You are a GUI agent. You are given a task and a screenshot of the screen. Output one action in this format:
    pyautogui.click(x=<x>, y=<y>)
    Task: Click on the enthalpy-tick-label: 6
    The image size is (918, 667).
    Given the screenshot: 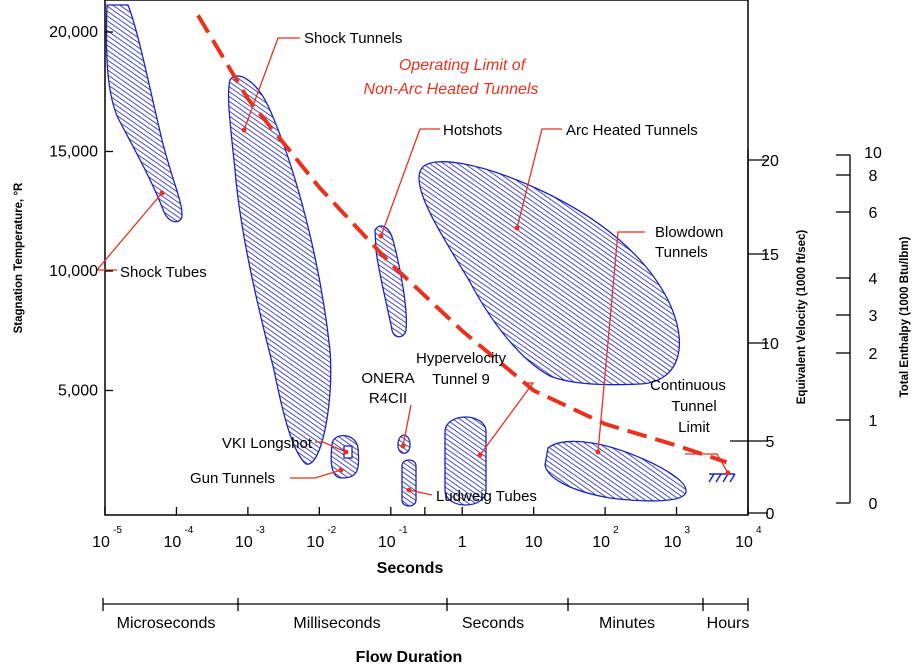 What is the action you would take?
    pyautogui.click(x=873, y=213)
    